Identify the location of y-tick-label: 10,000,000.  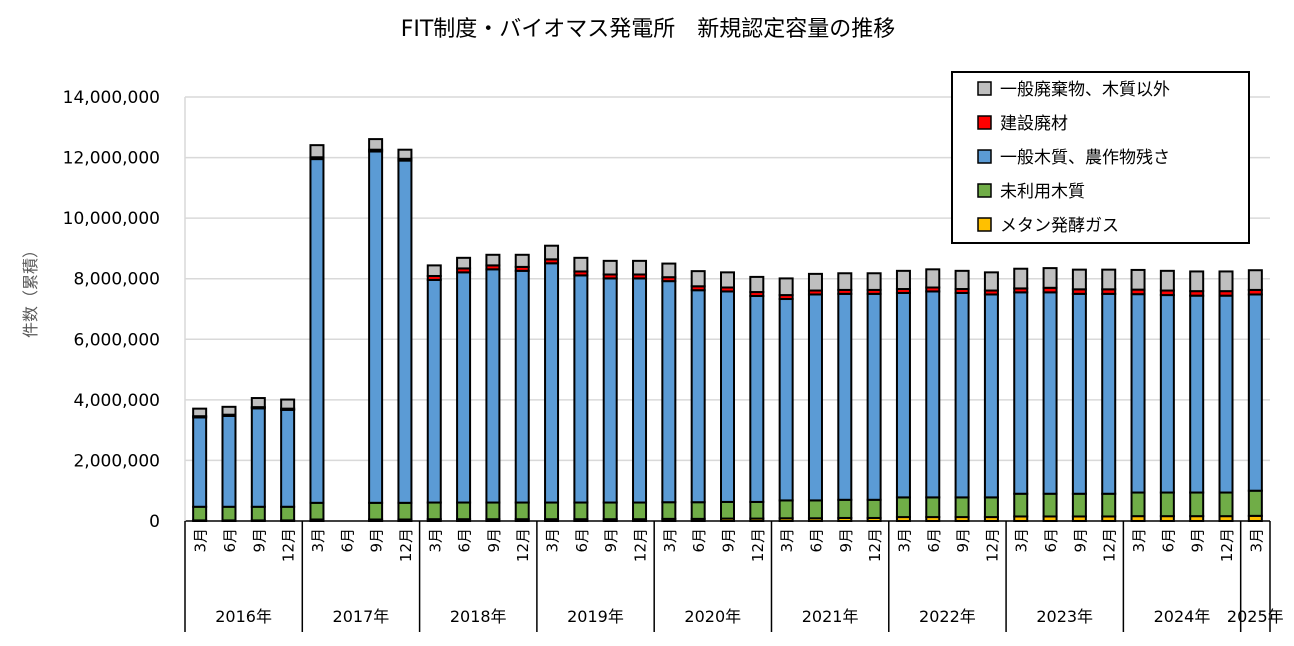
(111, 219).